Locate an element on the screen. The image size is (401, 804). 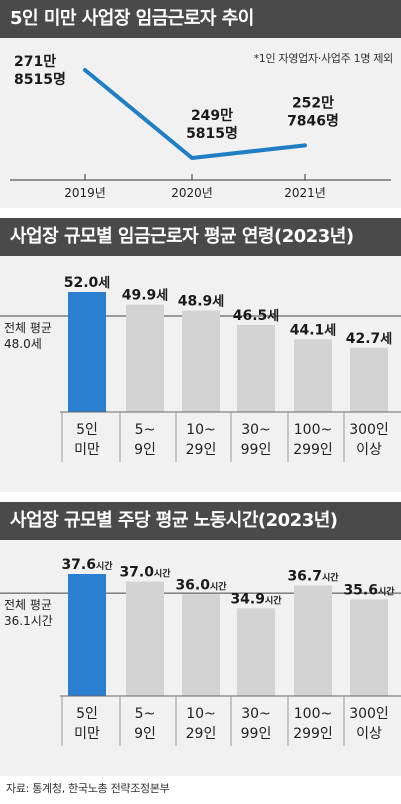
x-tick-label: 2021년 is located at coordinates (305, 193).